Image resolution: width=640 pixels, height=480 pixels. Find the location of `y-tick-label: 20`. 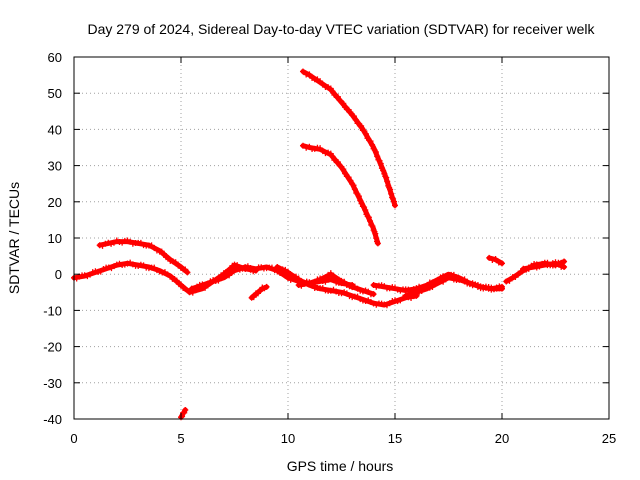

y-tick-label: 20 is located at coordinates (55, 202).